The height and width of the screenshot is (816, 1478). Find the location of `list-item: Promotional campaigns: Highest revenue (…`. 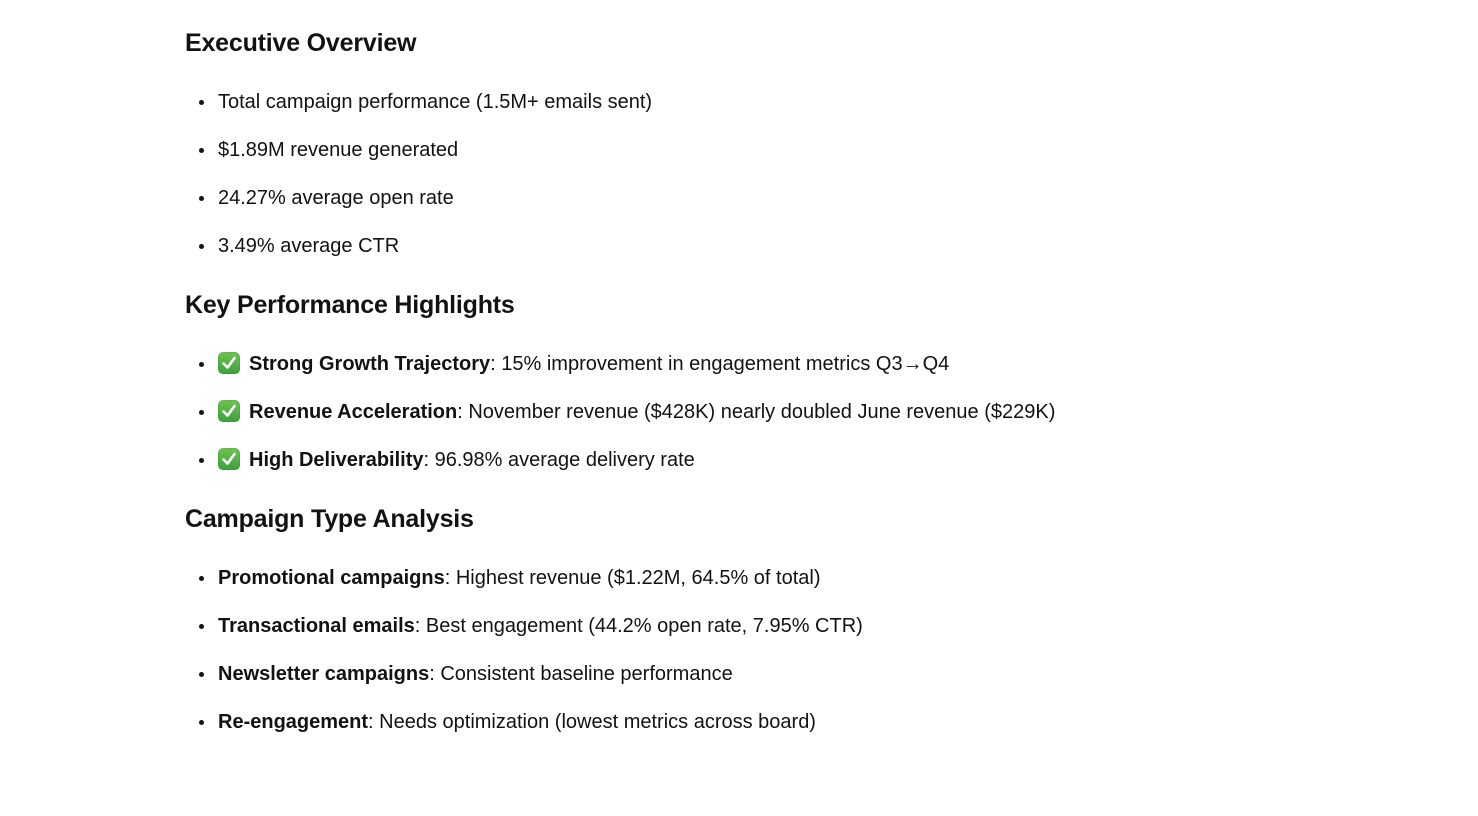

list-item: Promotional campaigns: Highest revenue (… is located at coordinates (753, 578).